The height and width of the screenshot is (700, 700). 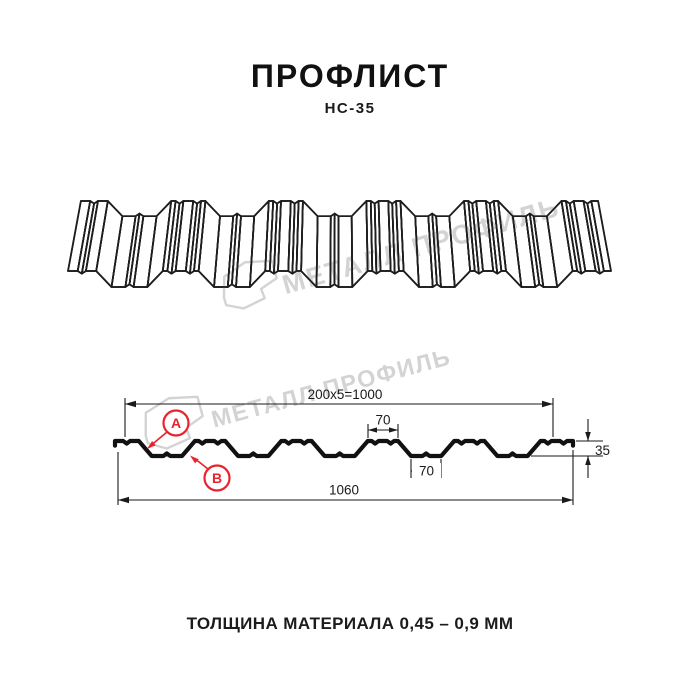 I want to click on marker-a-circle, so click(x=176, y=423).